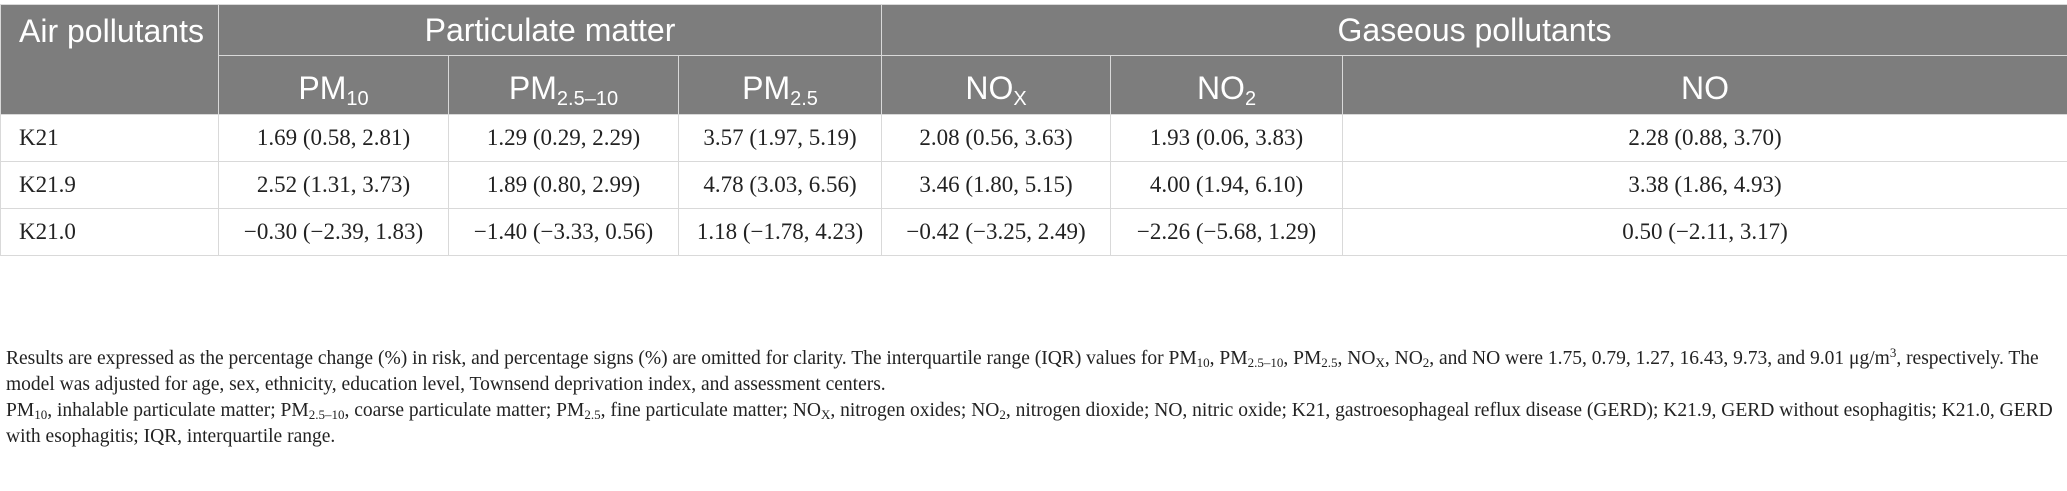 The image size is (2067, 491). What do you see at coordinates (996, 232) in the screenshot?
I see `table-cell: −0.42 (−3.25, 2.49)` at bounding box center [996, 232].